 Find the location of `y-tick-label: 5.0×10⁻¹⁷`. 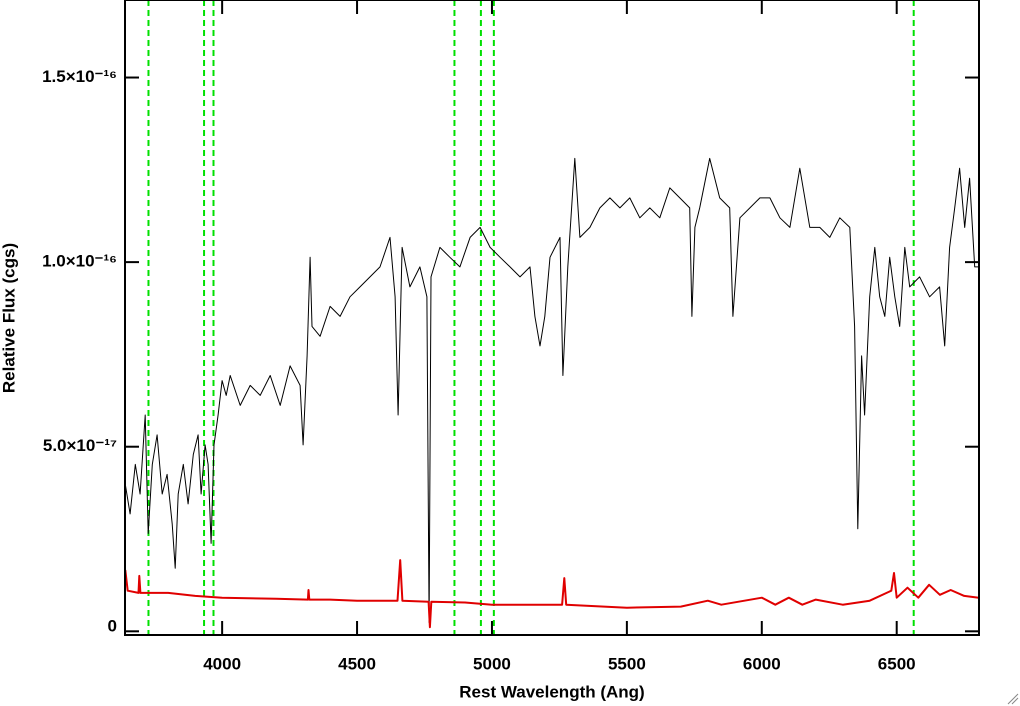

y-tick-label: 5.0×10⁻¹⁷ is located at coordinates (80, 445).